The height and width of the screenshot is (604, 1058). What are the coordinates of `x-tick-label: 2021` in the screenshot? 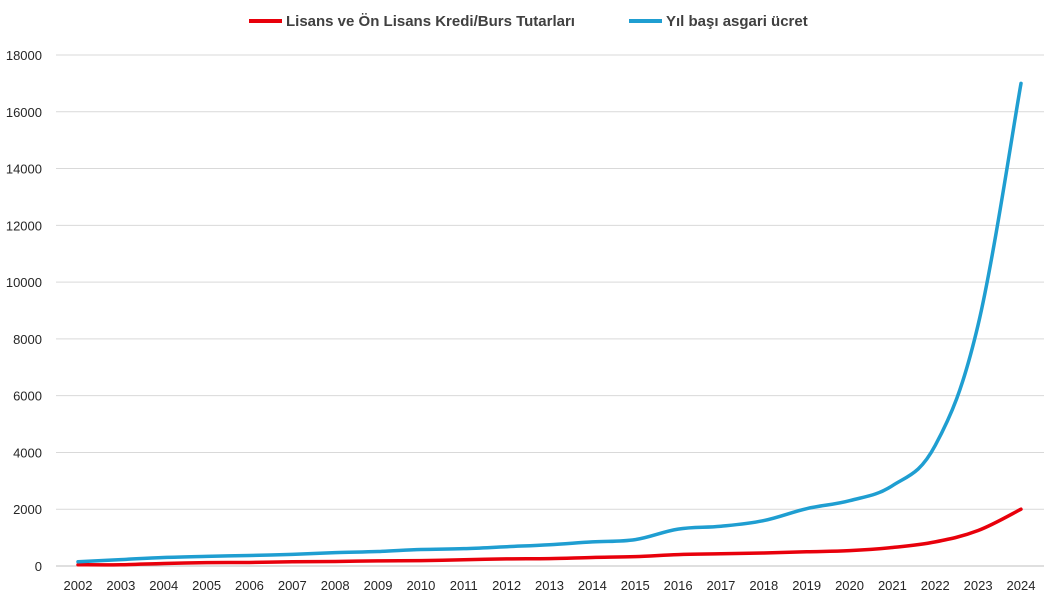 It's located at (892, 585).